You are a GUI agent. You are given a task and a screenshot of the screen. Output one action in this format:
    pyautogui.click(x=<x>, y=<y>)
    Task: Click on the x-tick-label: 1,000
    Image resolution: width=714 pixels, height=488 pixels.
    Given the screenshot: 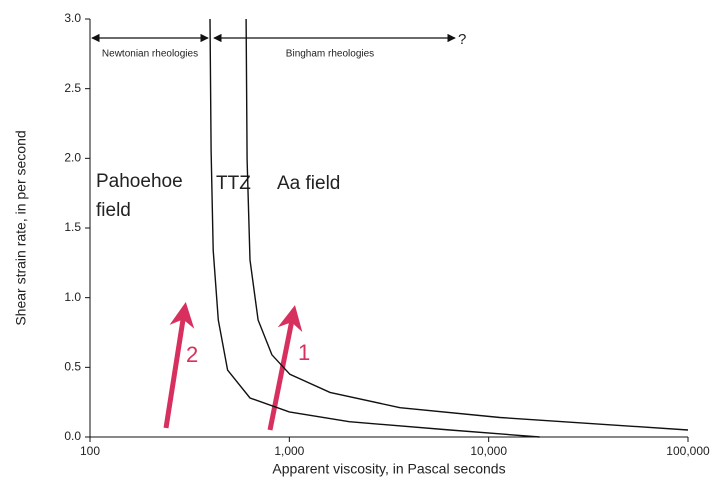 What is the action you would take?
    pyautogui.click(x=289, y=451)
    